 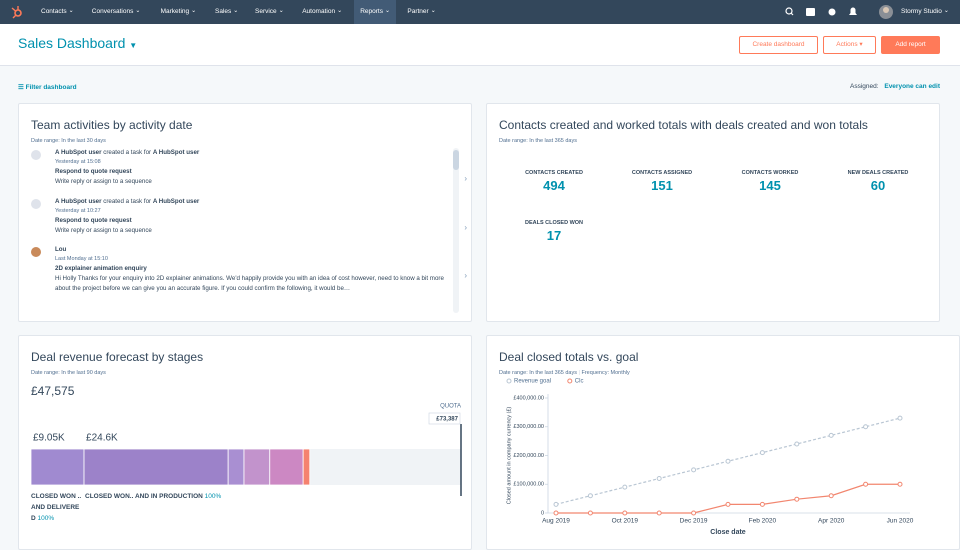 What do you see at coordinates (56, 507) in the screenshot?
I see `stage-name: CLOSED WON .. AND DELIVERED` at bounding box center [56, 507].